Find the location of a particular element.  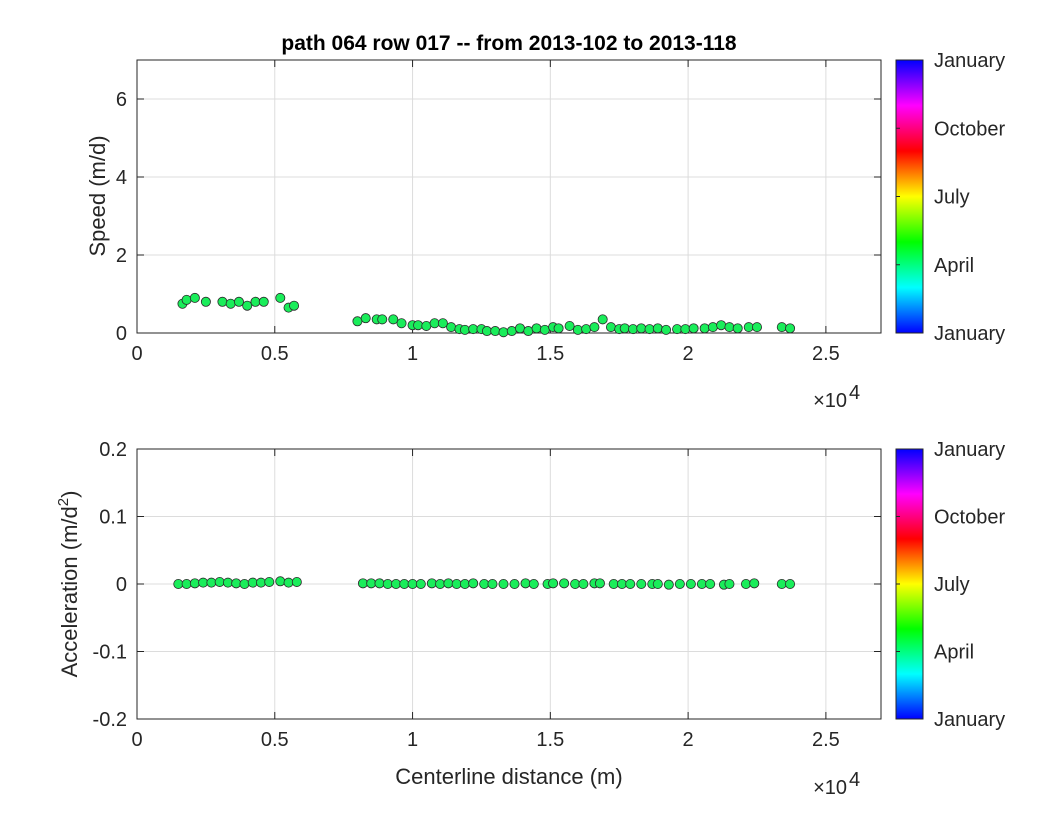

speed-x-exponent-label: ×10 is located at coordinates (830, 401).